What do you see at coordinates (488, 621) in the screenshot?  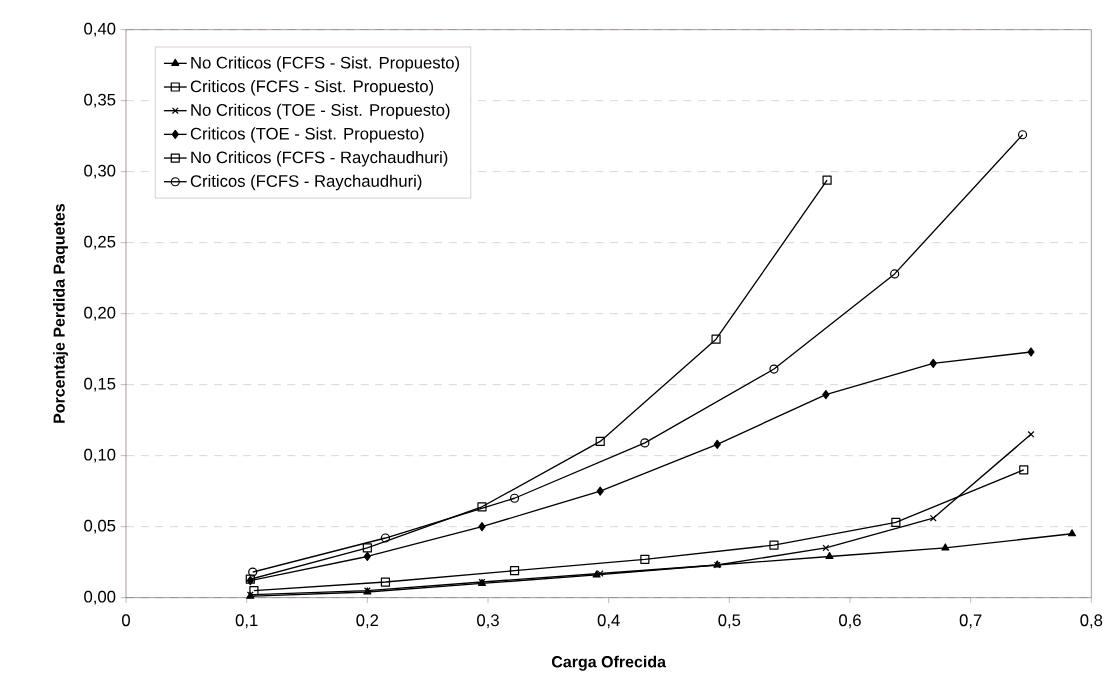 I see `x-tick-label: 0,3` at bounding box center [488, 621].